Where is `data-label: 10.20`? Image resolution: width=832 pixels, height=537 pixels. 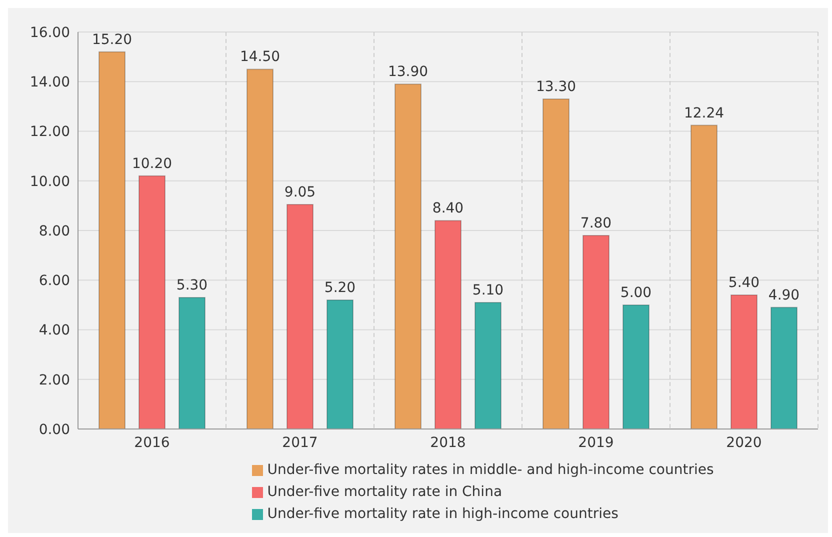 data-label: 10.20 is located at coordinates (152, 164).